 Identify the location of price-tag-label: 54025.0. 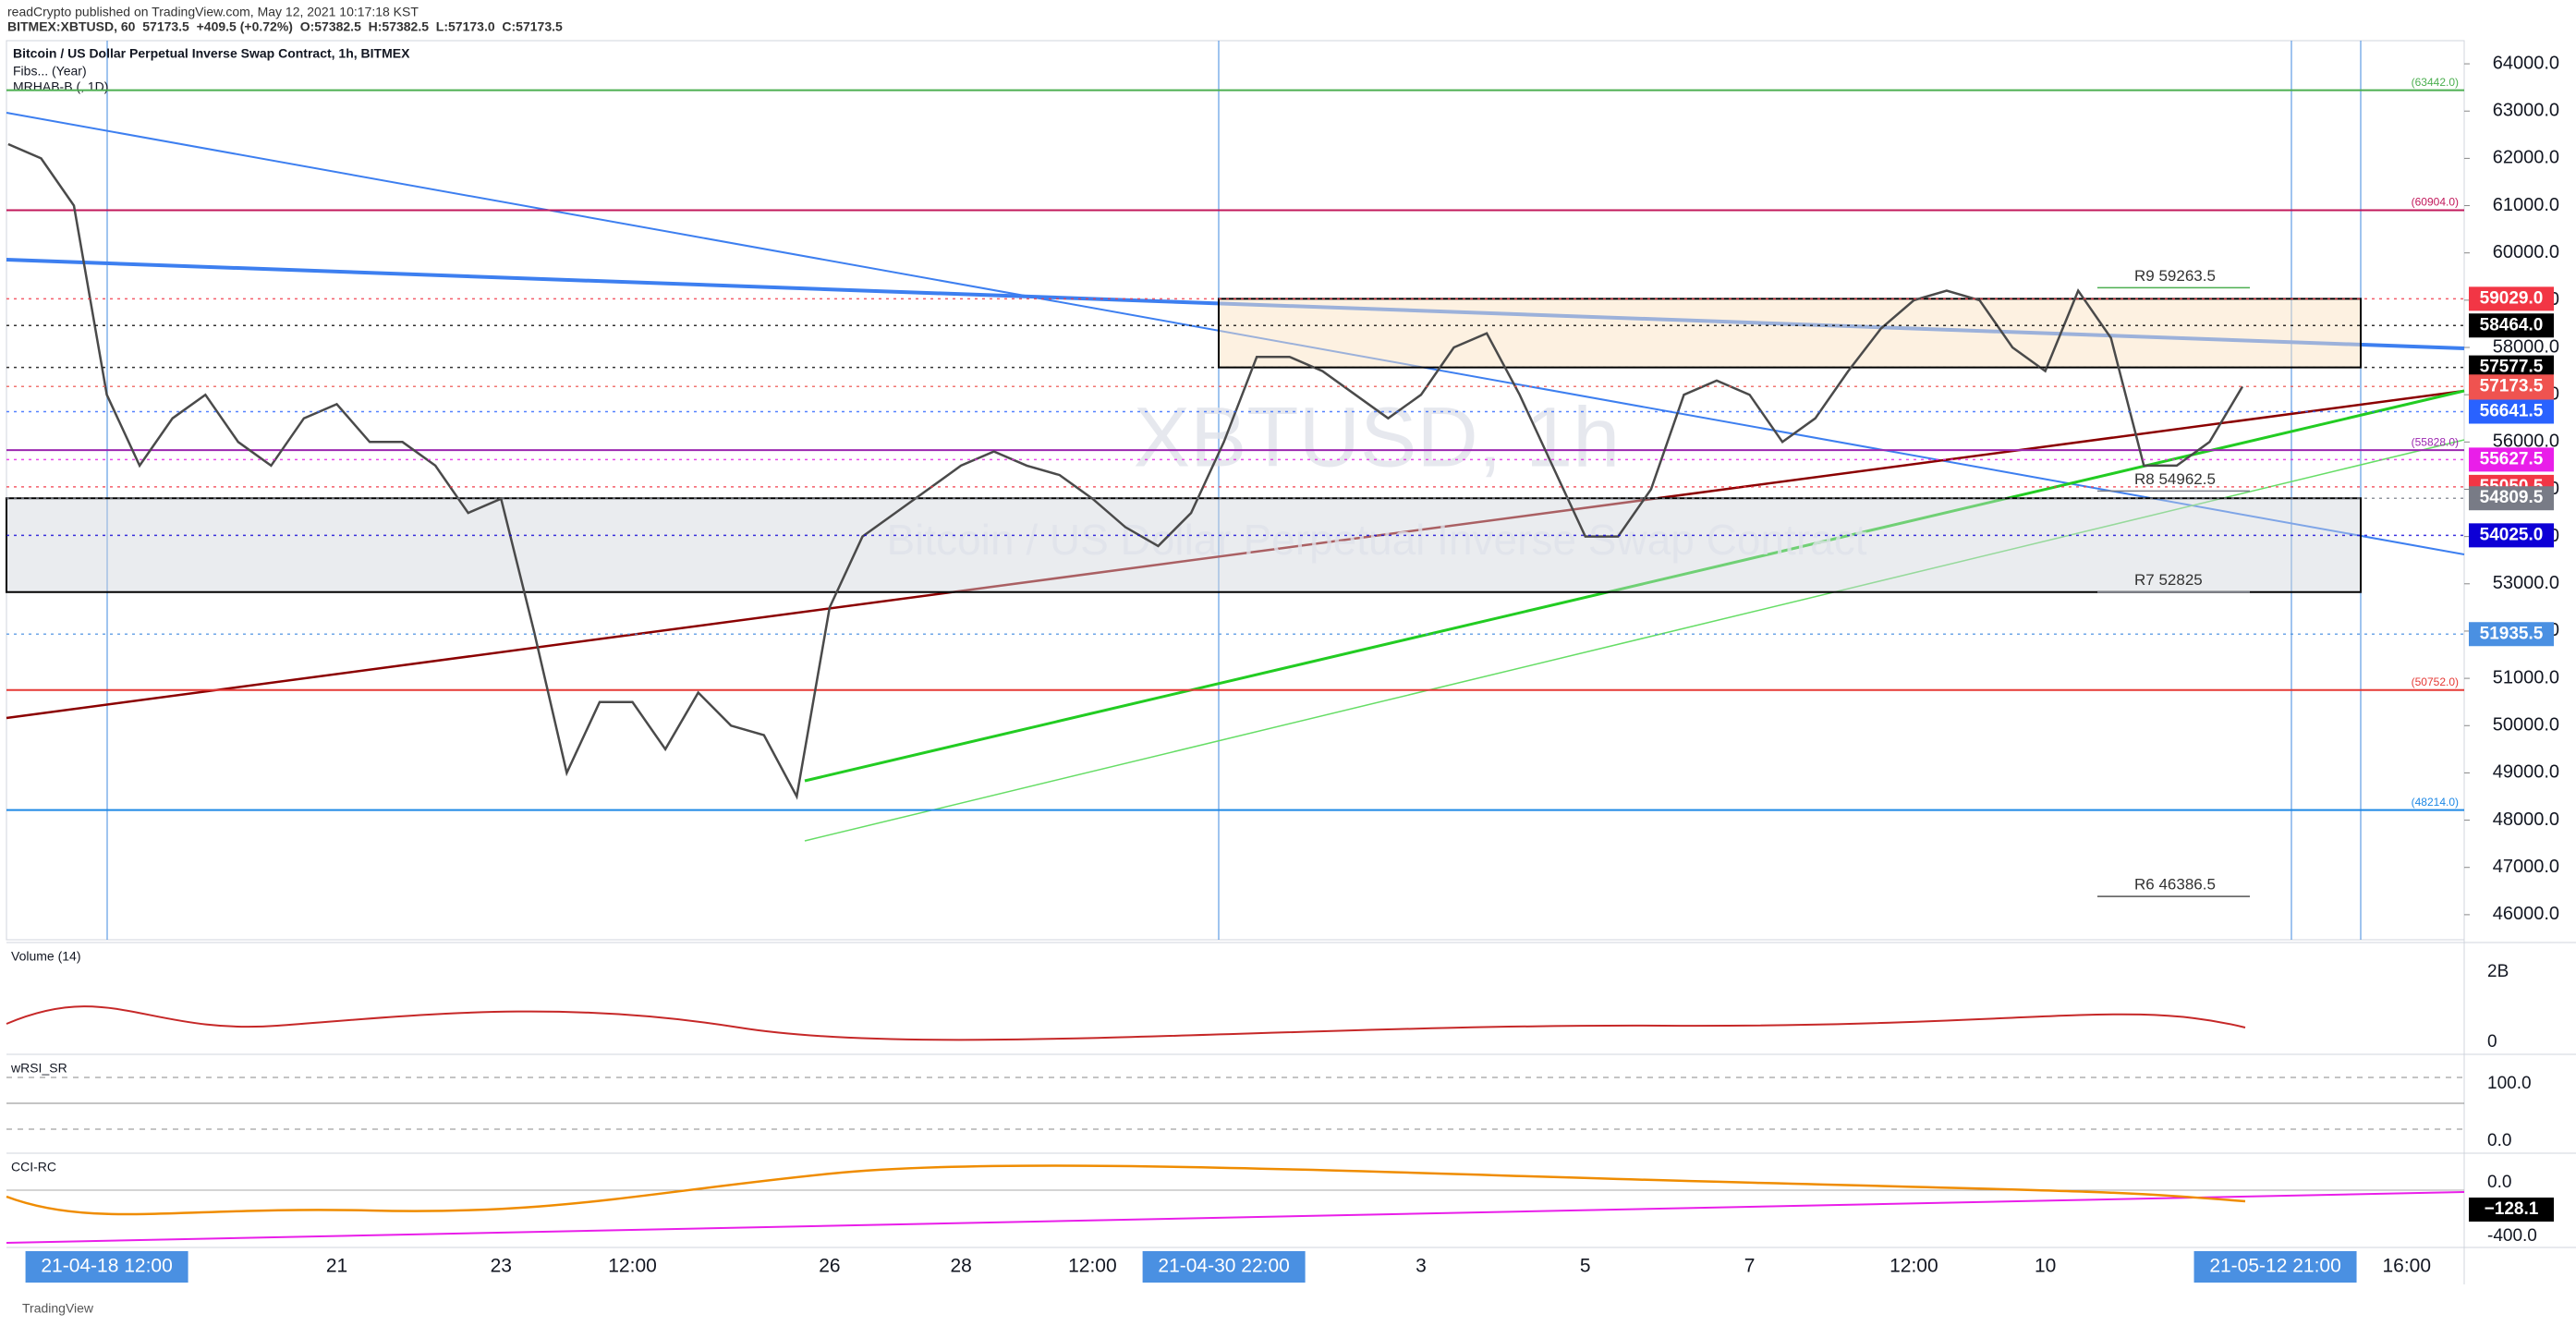
(2512, 534).